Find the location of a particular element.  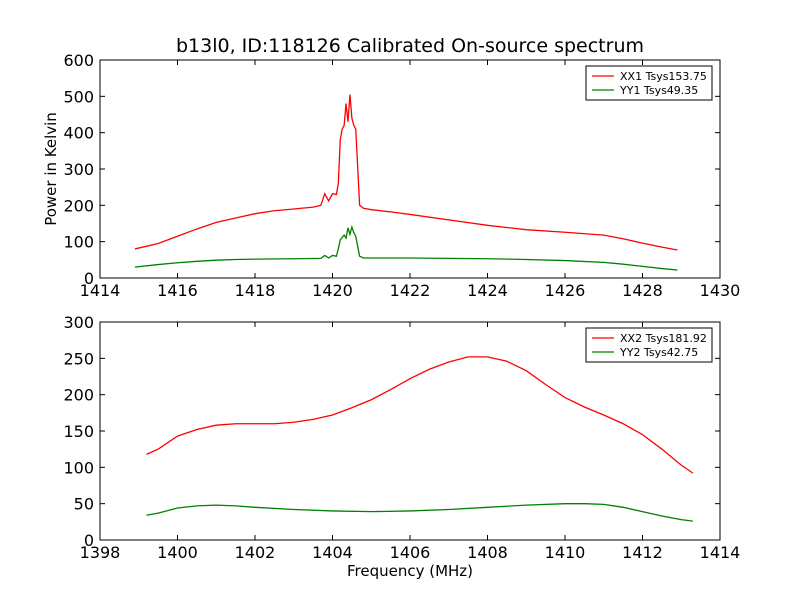

x-tick-label: 1420 is located at coordinates (332, 290).